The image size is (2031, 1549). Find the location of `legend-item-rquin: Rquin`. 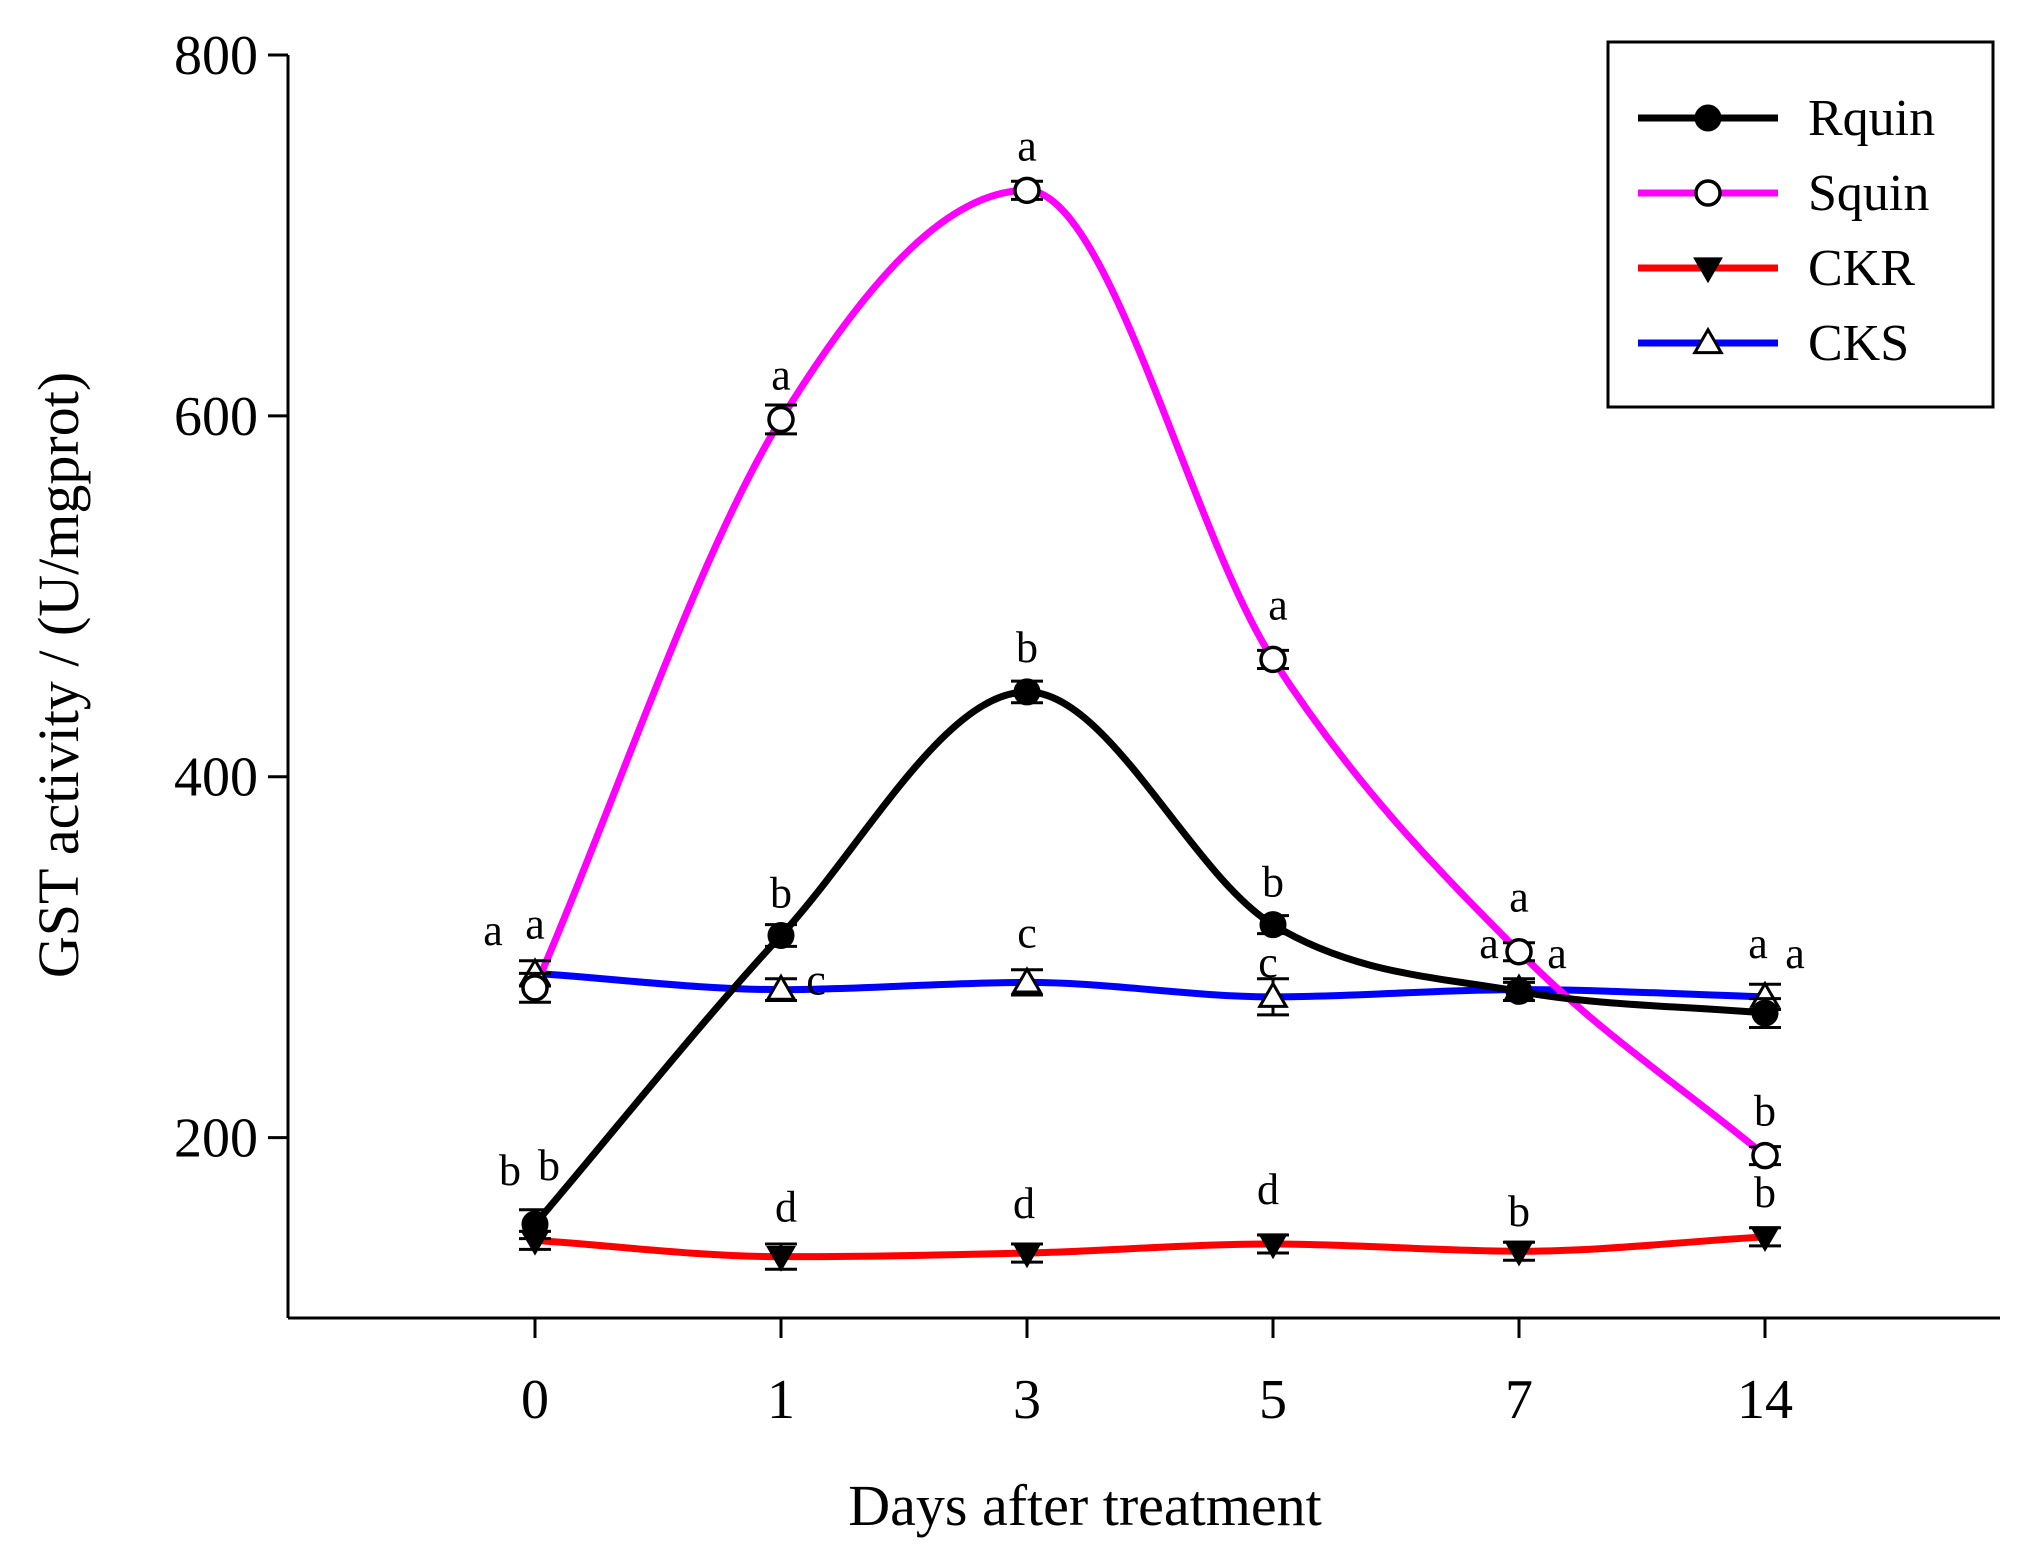

legend-item-rquin: Rquin is located at coordinates (1786, 118).